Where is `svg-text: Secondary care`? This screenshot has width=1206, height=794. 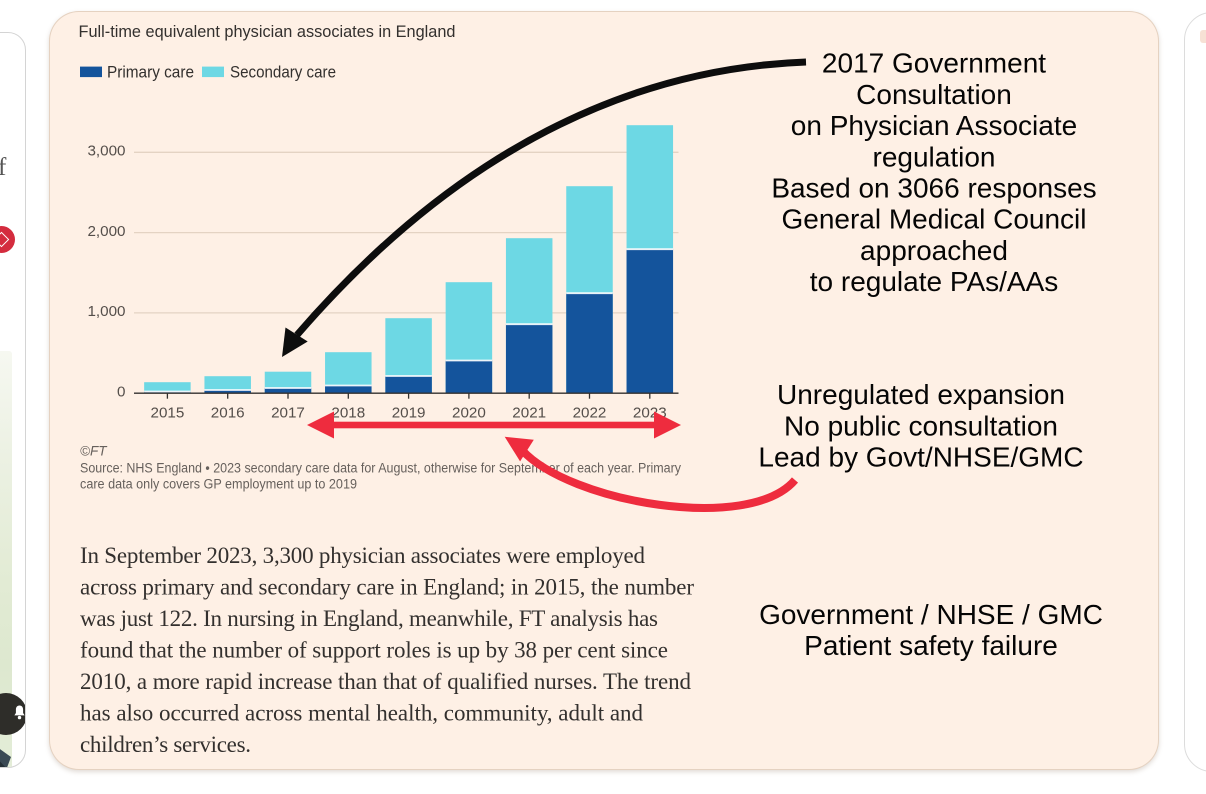 svg-text: Secondary care is located at coordinates (283, 73).